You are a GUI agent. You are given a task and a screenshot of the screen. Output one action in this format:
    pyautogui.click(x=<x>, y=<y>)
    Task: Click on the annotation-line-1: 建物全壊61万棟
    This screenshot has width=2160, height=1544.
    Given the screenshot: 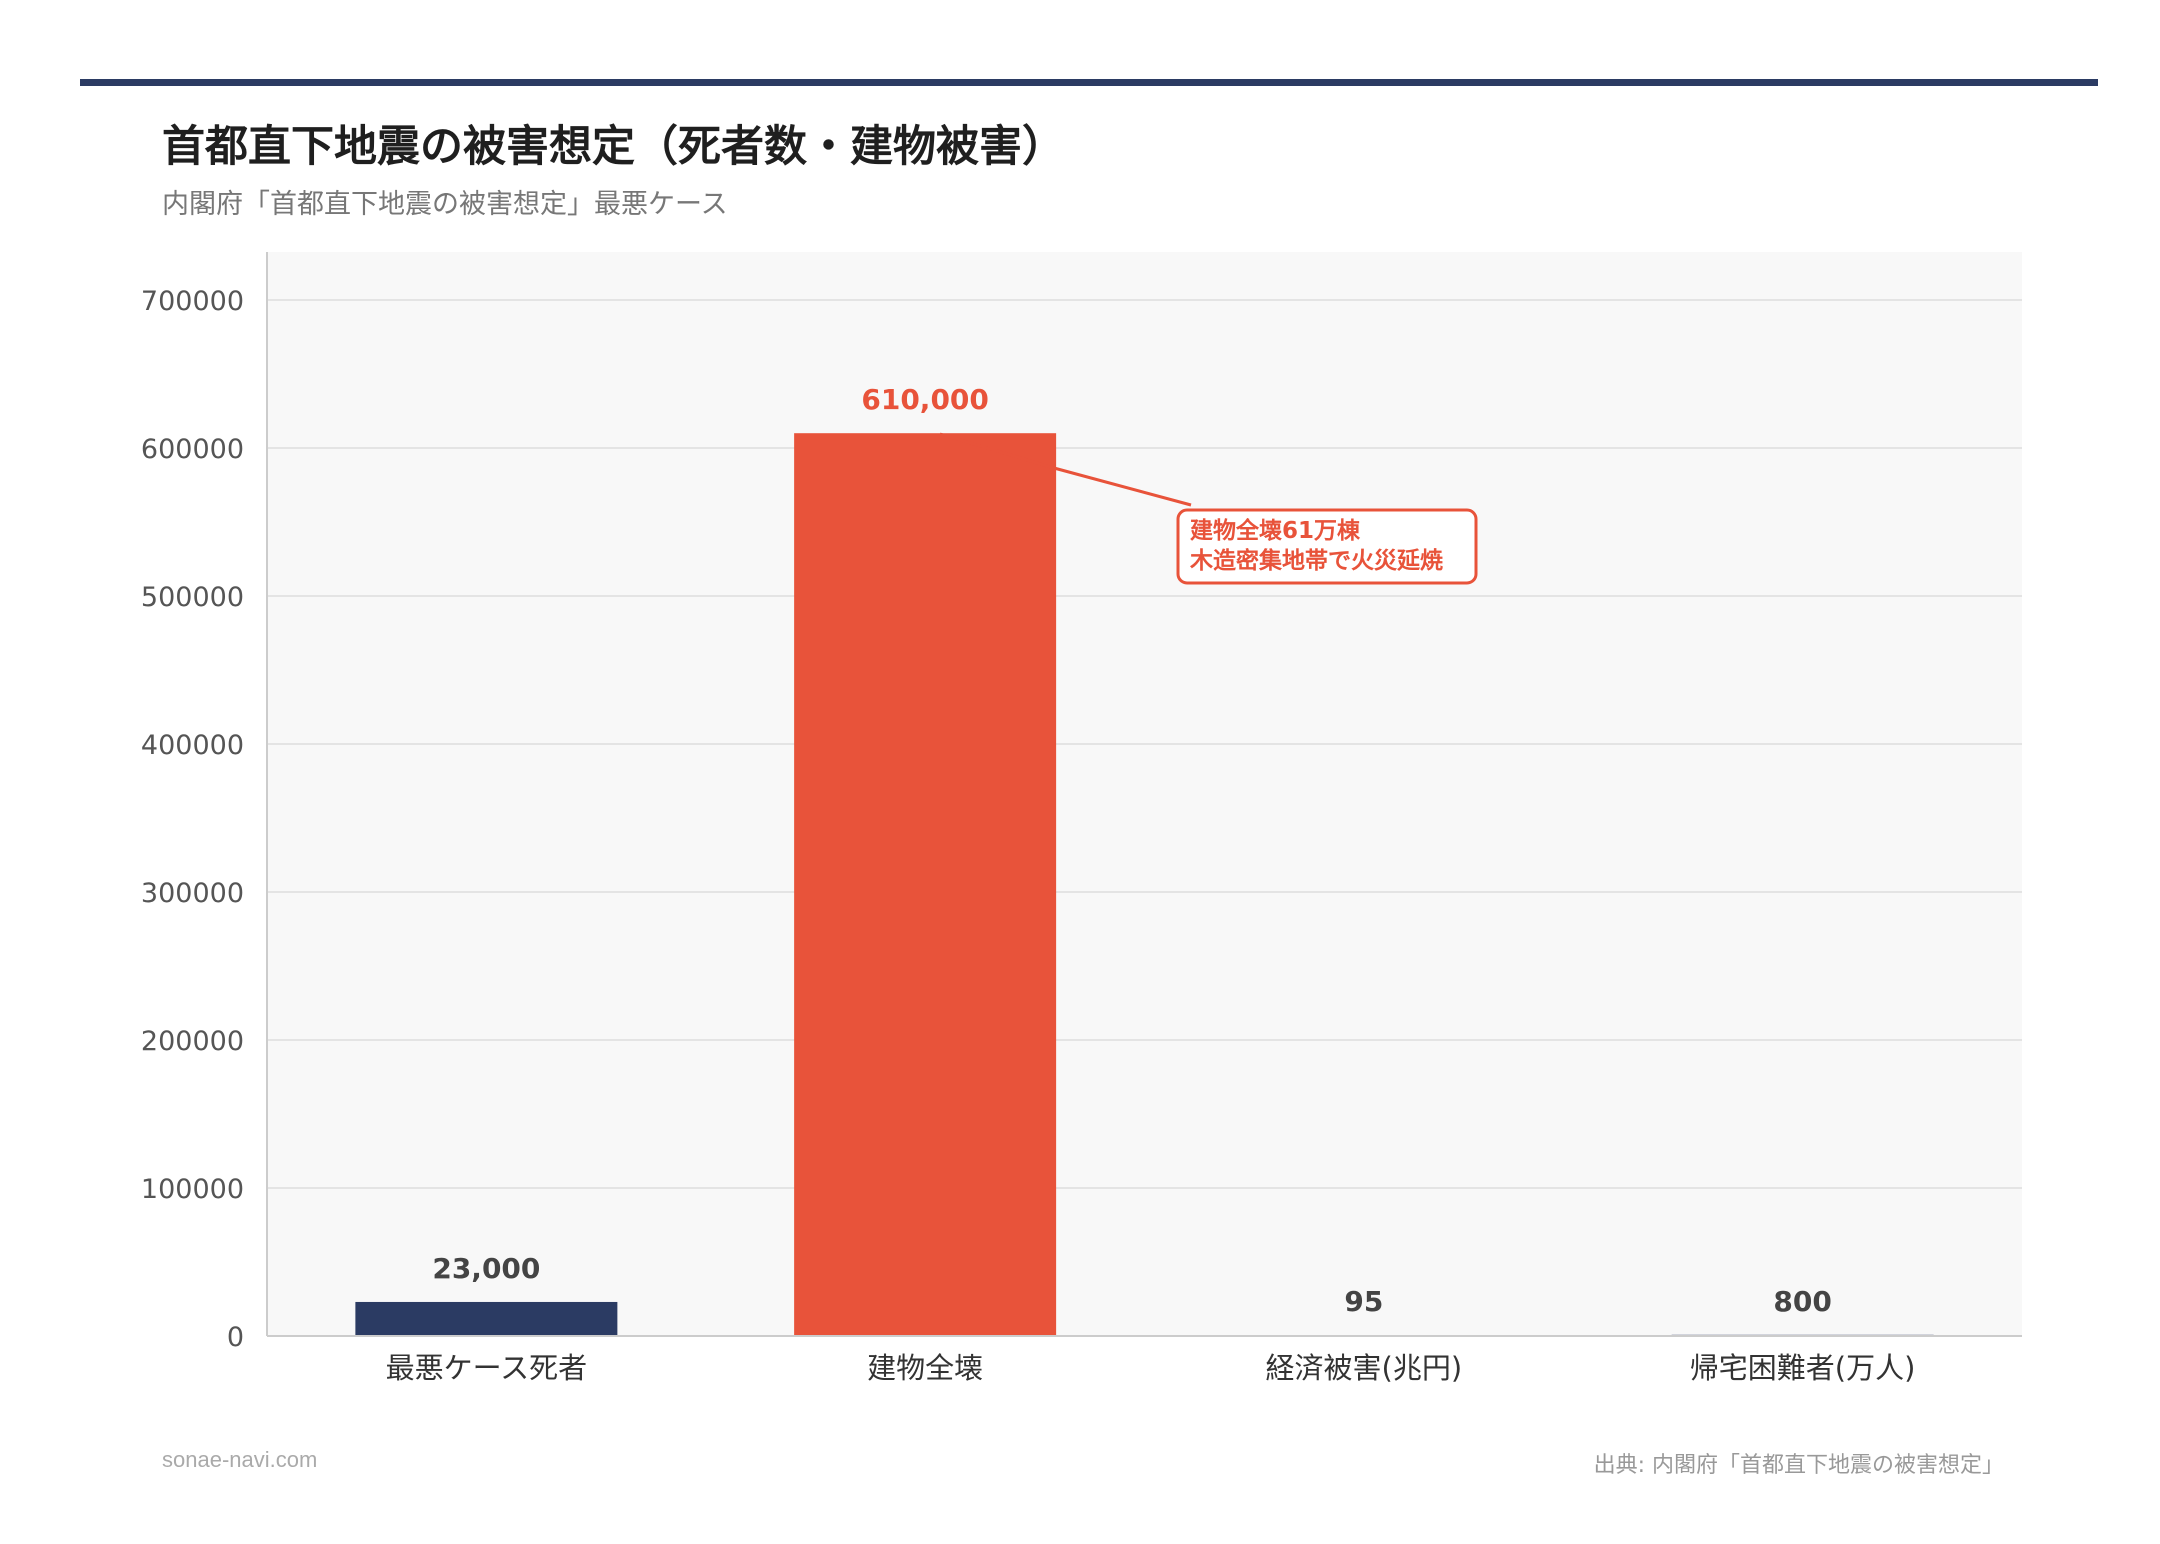 What is the action you would take?
    pyautogui.click(x=1275, y=530)
    